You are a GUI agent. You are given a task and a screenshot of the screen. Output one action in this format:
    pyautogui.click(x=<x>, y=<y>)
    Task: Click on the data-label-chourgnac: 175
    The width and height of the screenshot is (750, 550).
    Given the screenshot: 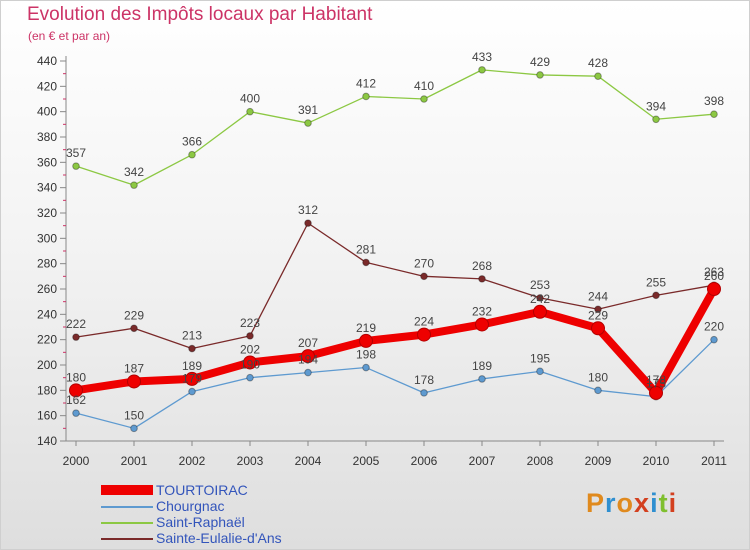 What is the action you would take?
    pyautogui.click(x=656, y=384)
    